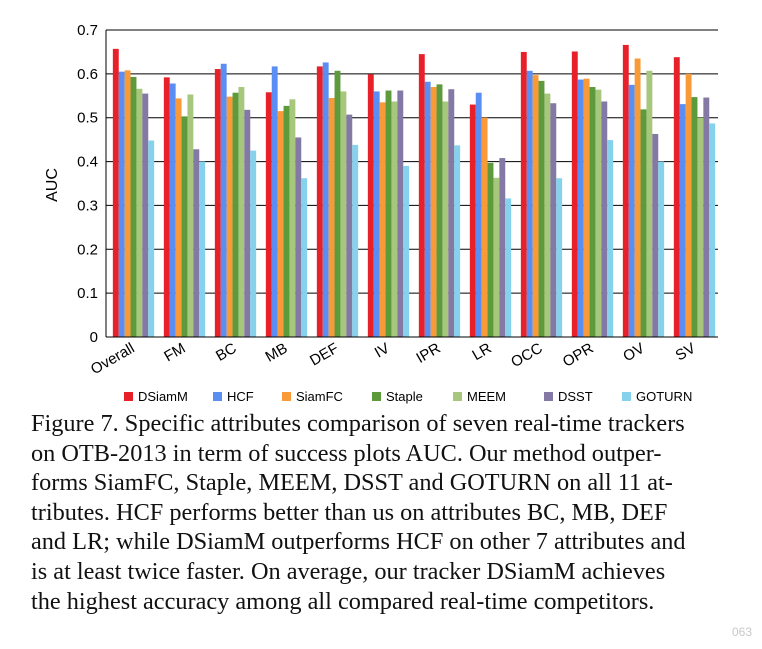 The image size is (762, 649). Describe the element at coordinates (178, 217) in the screenshot. I see `bar-siamfc-fm` at that location.